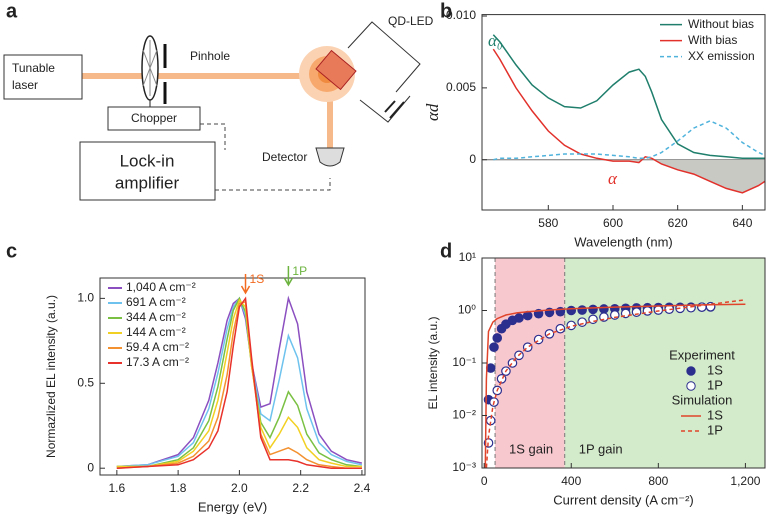 This screenshot has width=783, height=514. What do you see at coordinates (467, 257) in the screenshot?
I see `y-tick-label: 10¹` at bounding box center [467, 257].